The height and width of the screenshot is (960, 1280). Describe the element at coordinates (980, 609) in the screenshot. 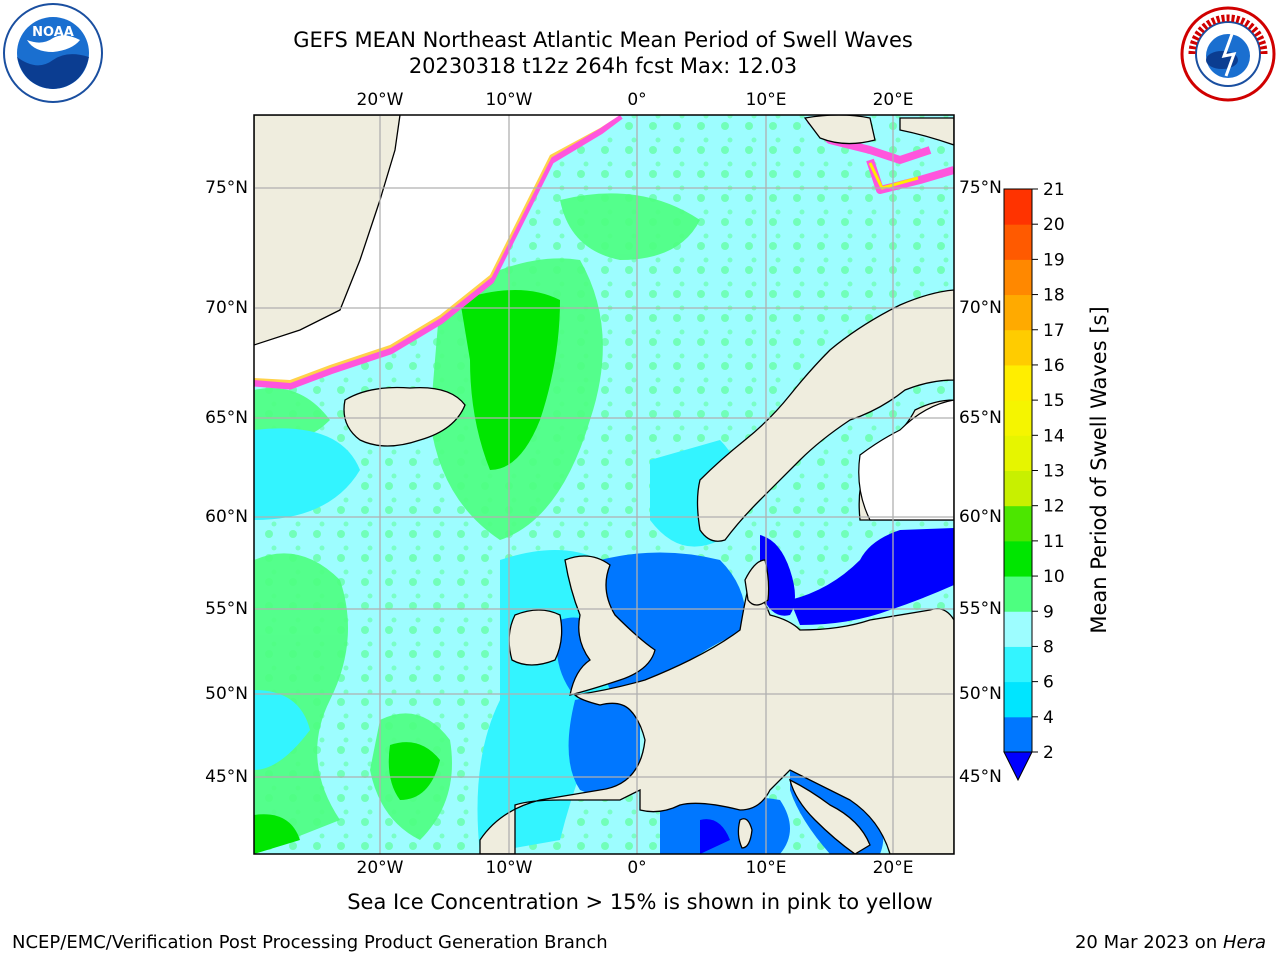

I see `lat-label-right: 55°N` at that location.